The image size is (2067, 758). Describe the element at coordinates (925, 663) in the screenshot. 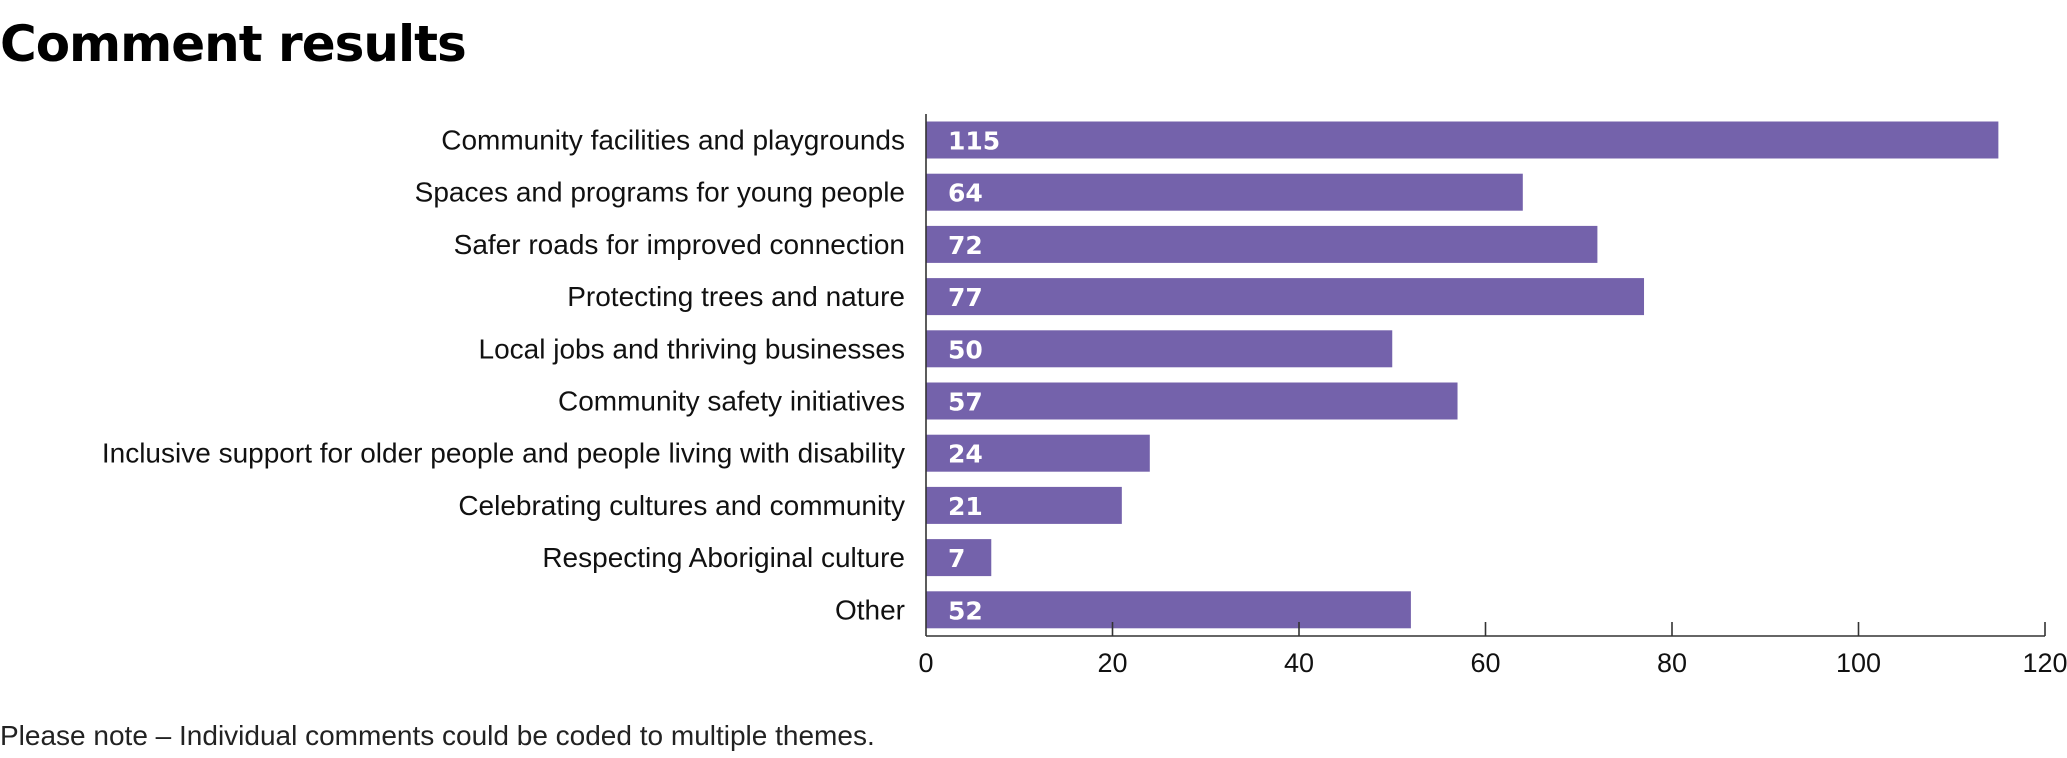

I see `x-tick-label: 0` at that location.